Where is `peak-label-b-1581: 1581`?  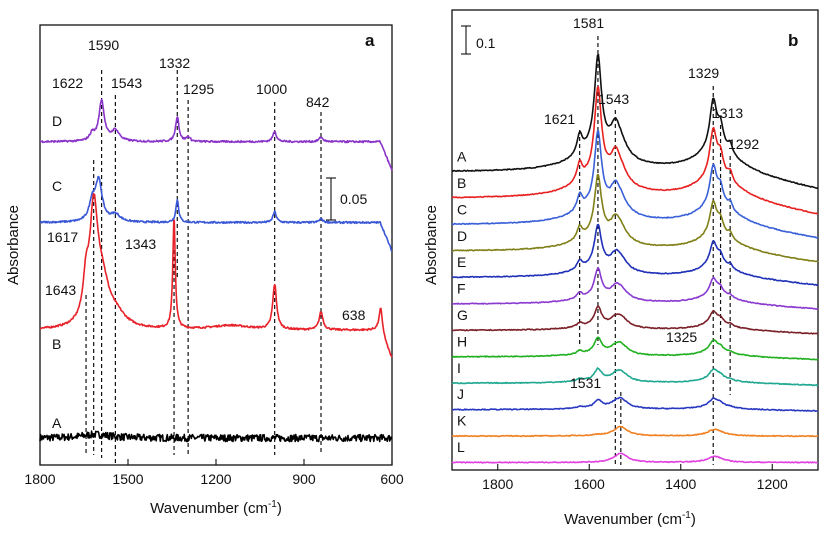
peak-label-b-1581: 1581 is located at coordinates (588, 23).